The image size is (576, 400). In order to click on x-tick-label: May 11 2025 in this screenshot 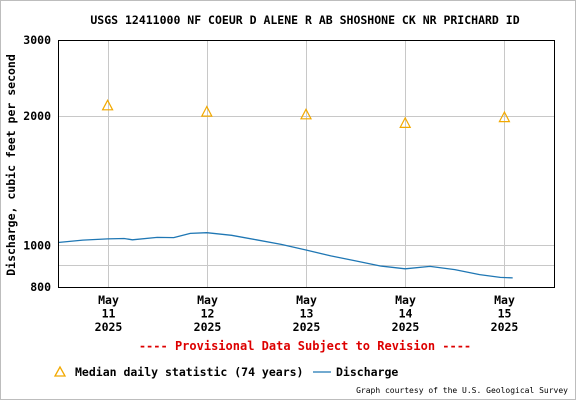, I will do `click(109, 313)`.